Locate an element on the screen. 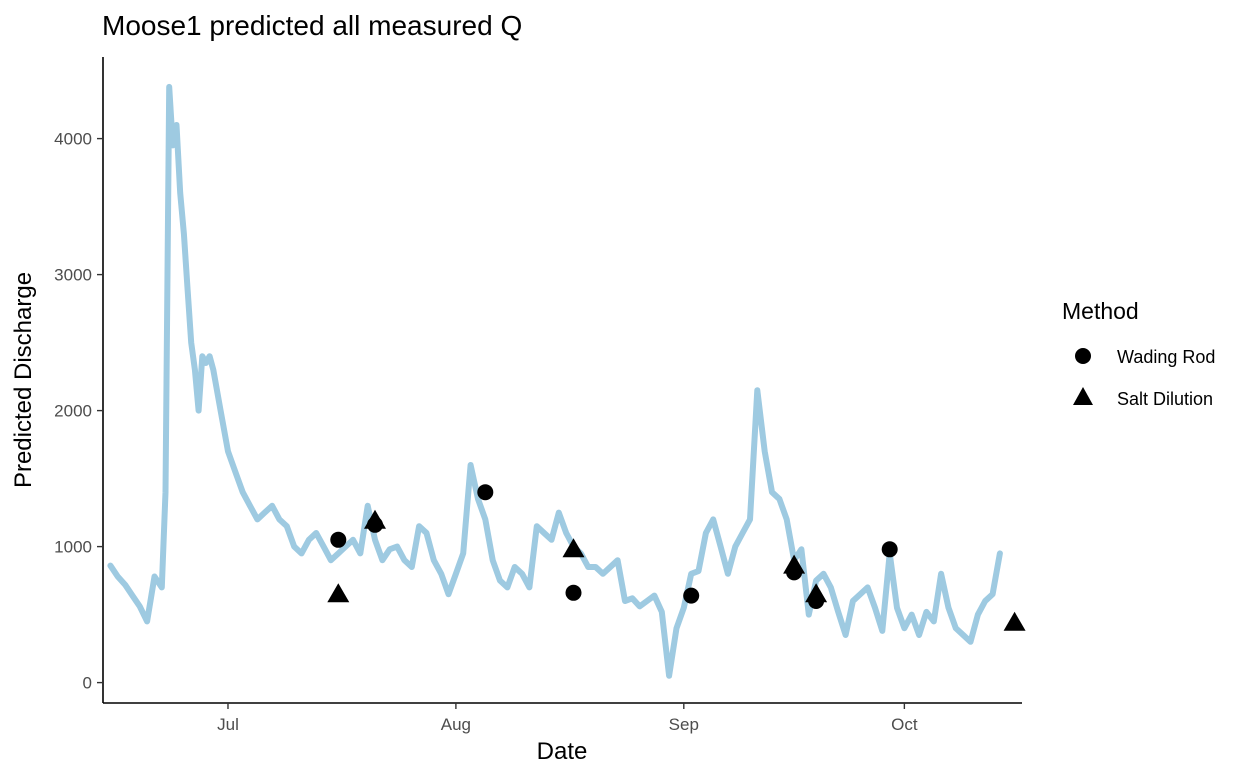 This screenshot has height=783, width=1259. x-axis-label: Date is located at coordinates (562, 751).